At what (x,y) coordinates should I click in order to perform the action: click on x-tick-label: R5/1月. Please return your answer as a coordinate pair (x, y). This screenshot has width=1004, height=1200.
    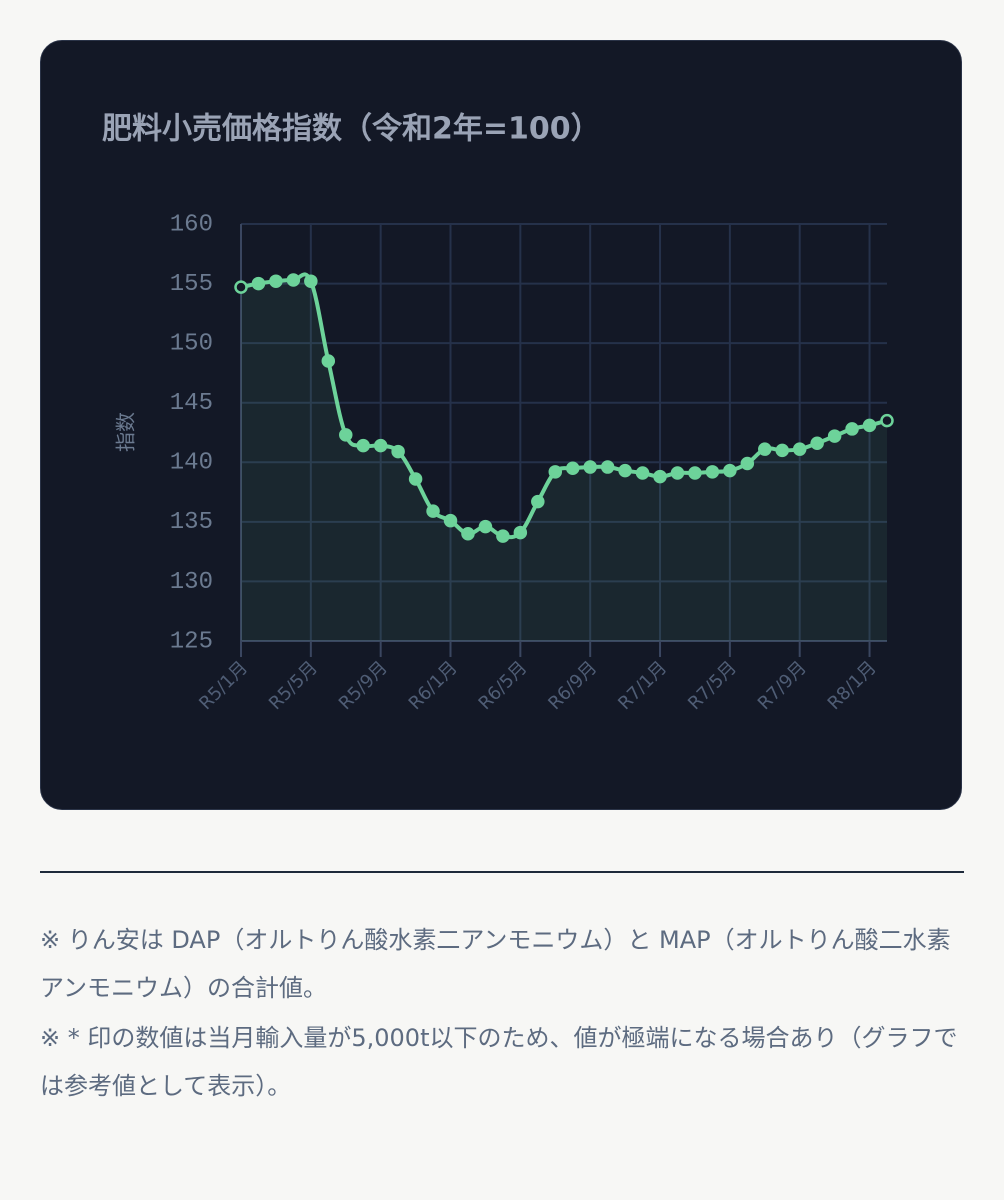
    Looking at the image, I should click on (223, 685).